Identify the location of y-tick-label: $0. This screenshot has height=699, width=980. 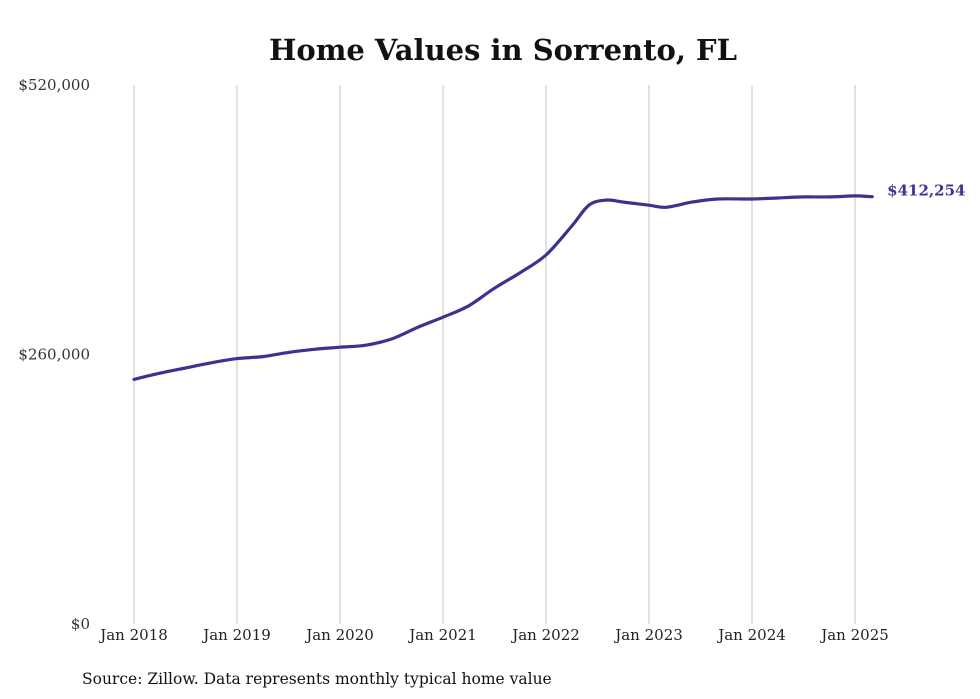
(80, 624).